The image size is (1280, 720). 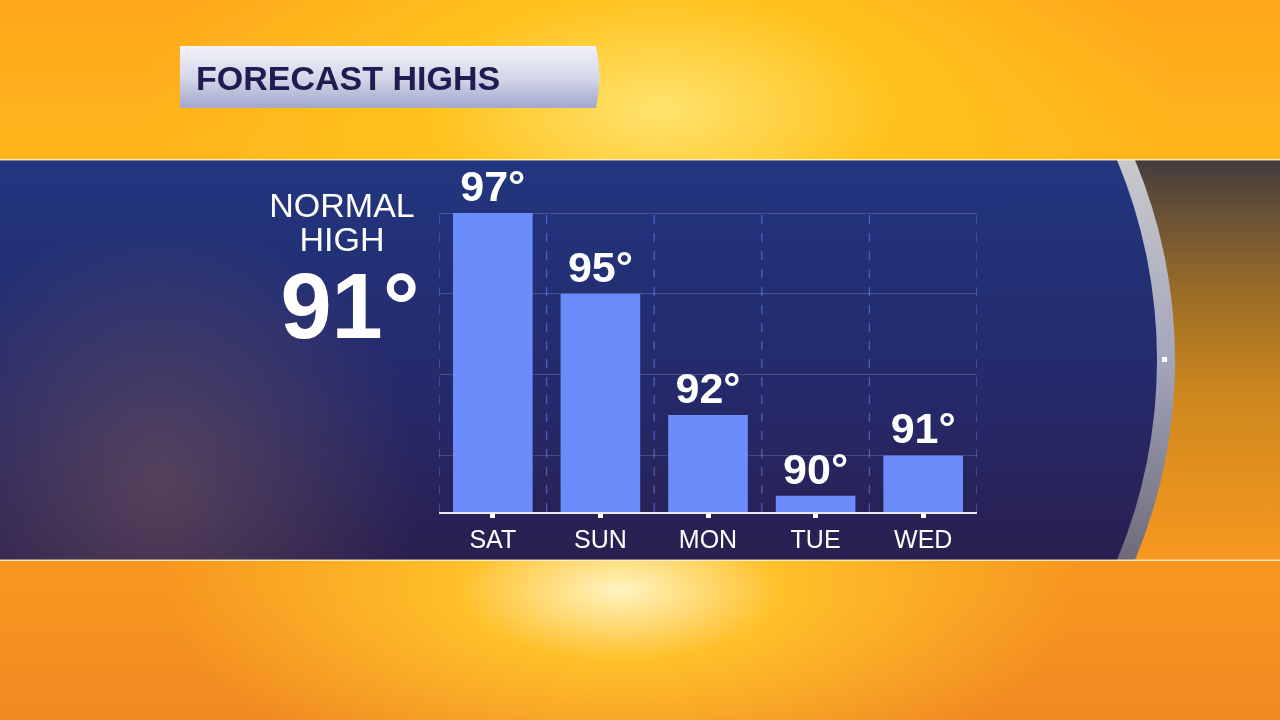 I want to click on chart-title: FORECAST HIGHS, so click(x=348, y=77).